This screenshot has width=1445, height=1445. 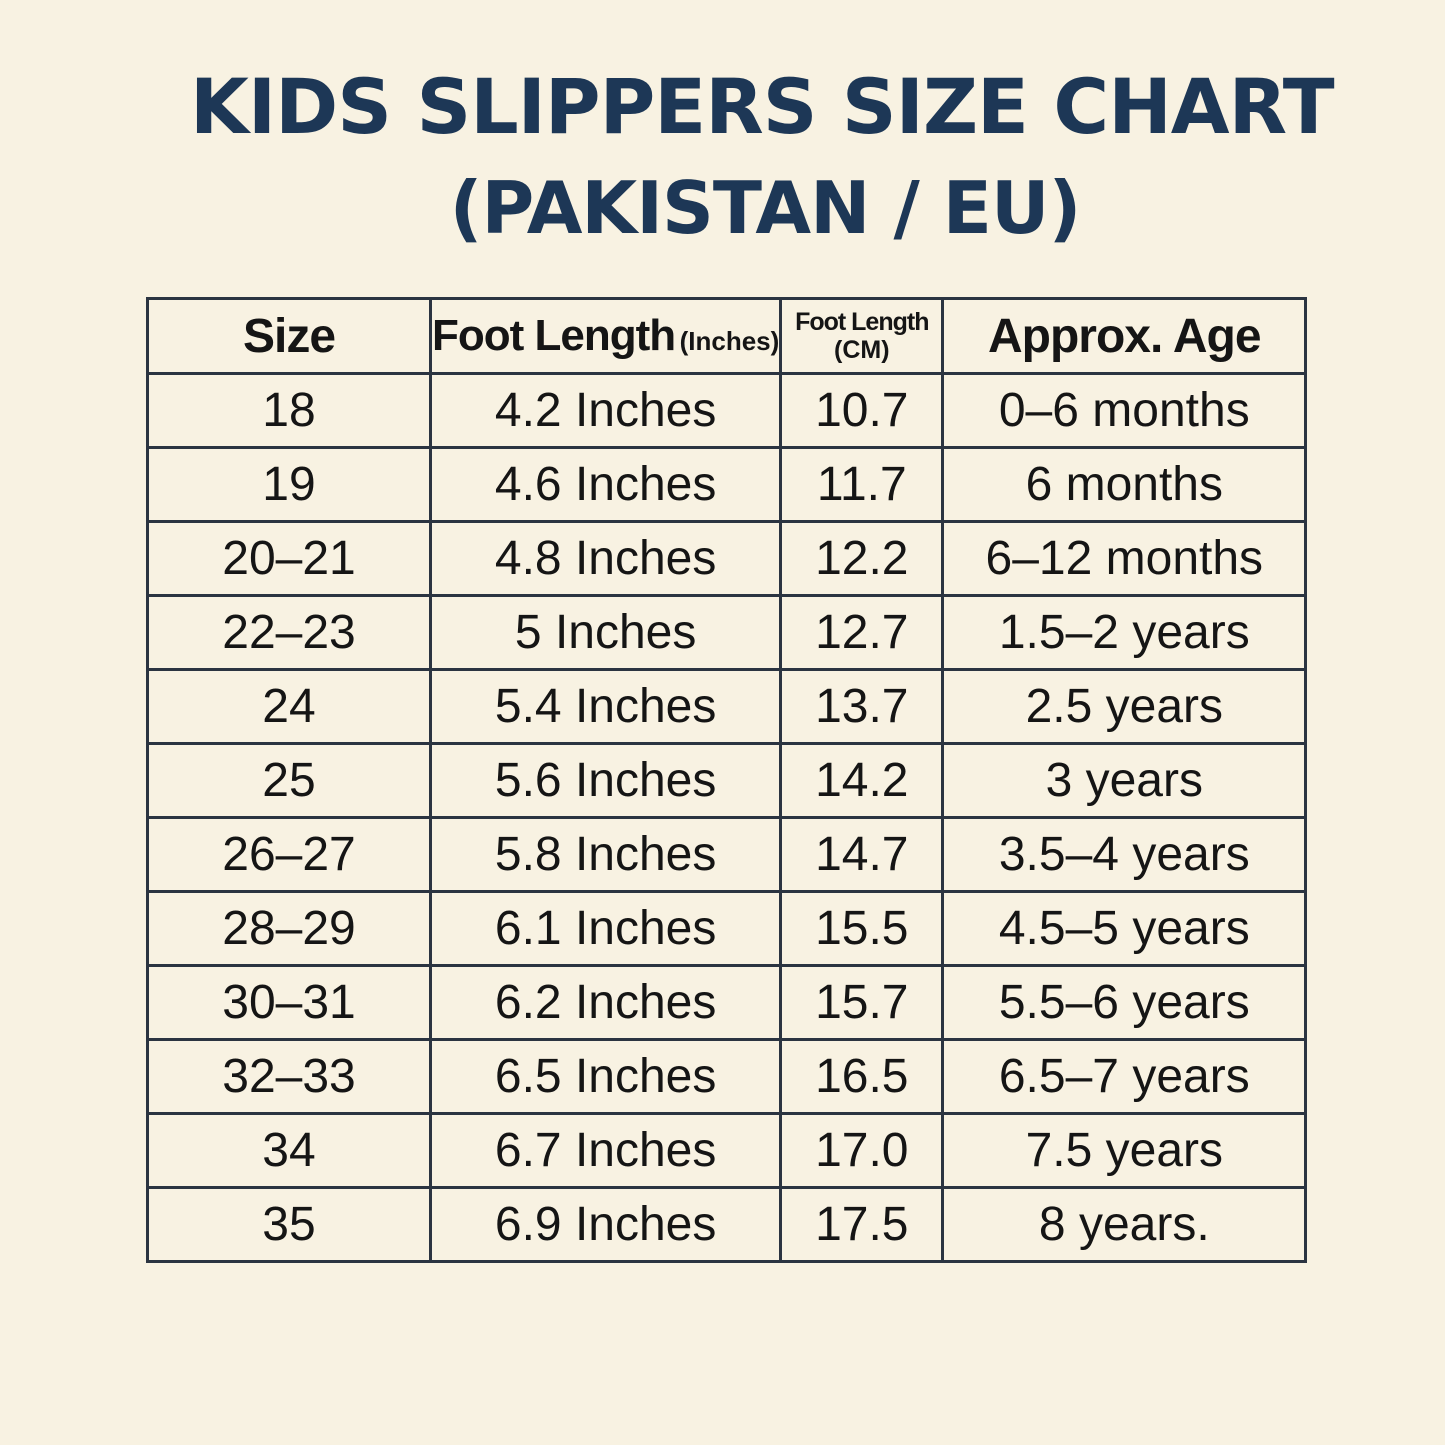 What do you see at coordinates (289, 632) in the screenshot?
I see `table-cell: 22–23` at bounding box center [289, 632].